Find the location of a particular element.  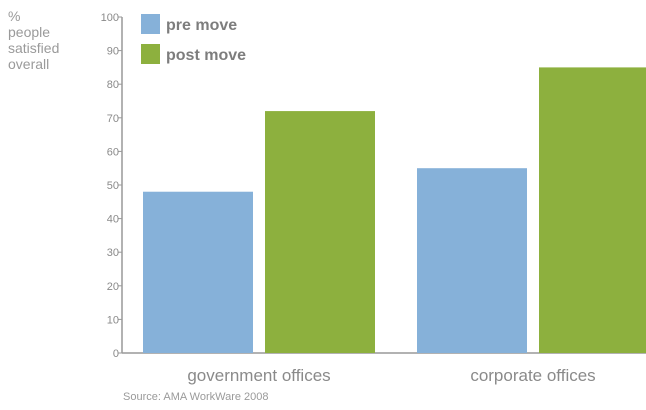

y-tick-label: 100 is located at coordinates (110, 18).